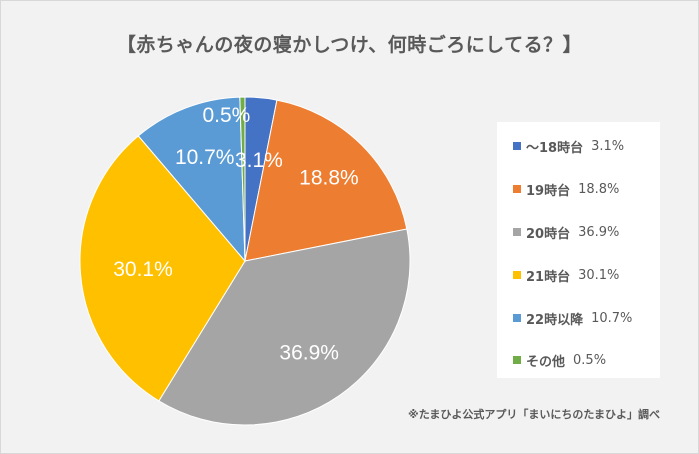 The width and height of the screenshot is (699, 454). I want to click on legend-value: 10.7%, so click(612, 318).